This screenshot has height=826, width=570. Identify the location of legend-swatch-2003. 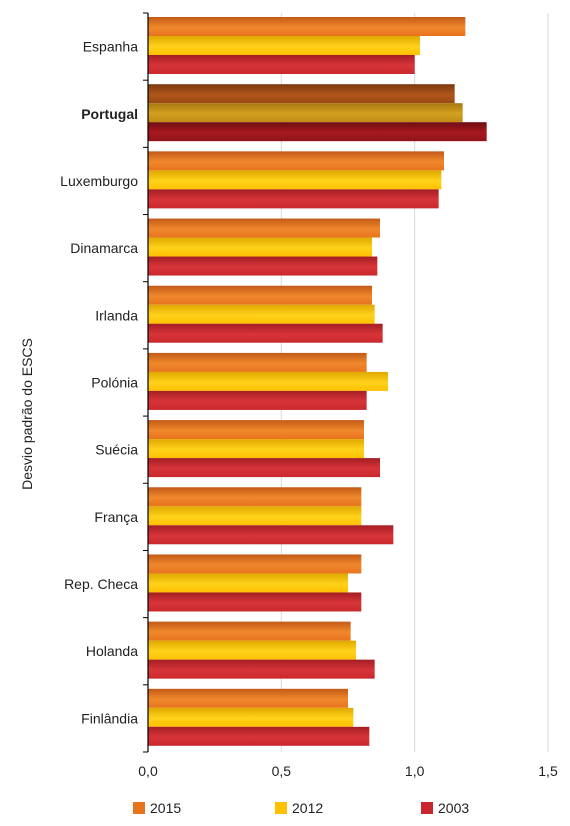
(427, 808).